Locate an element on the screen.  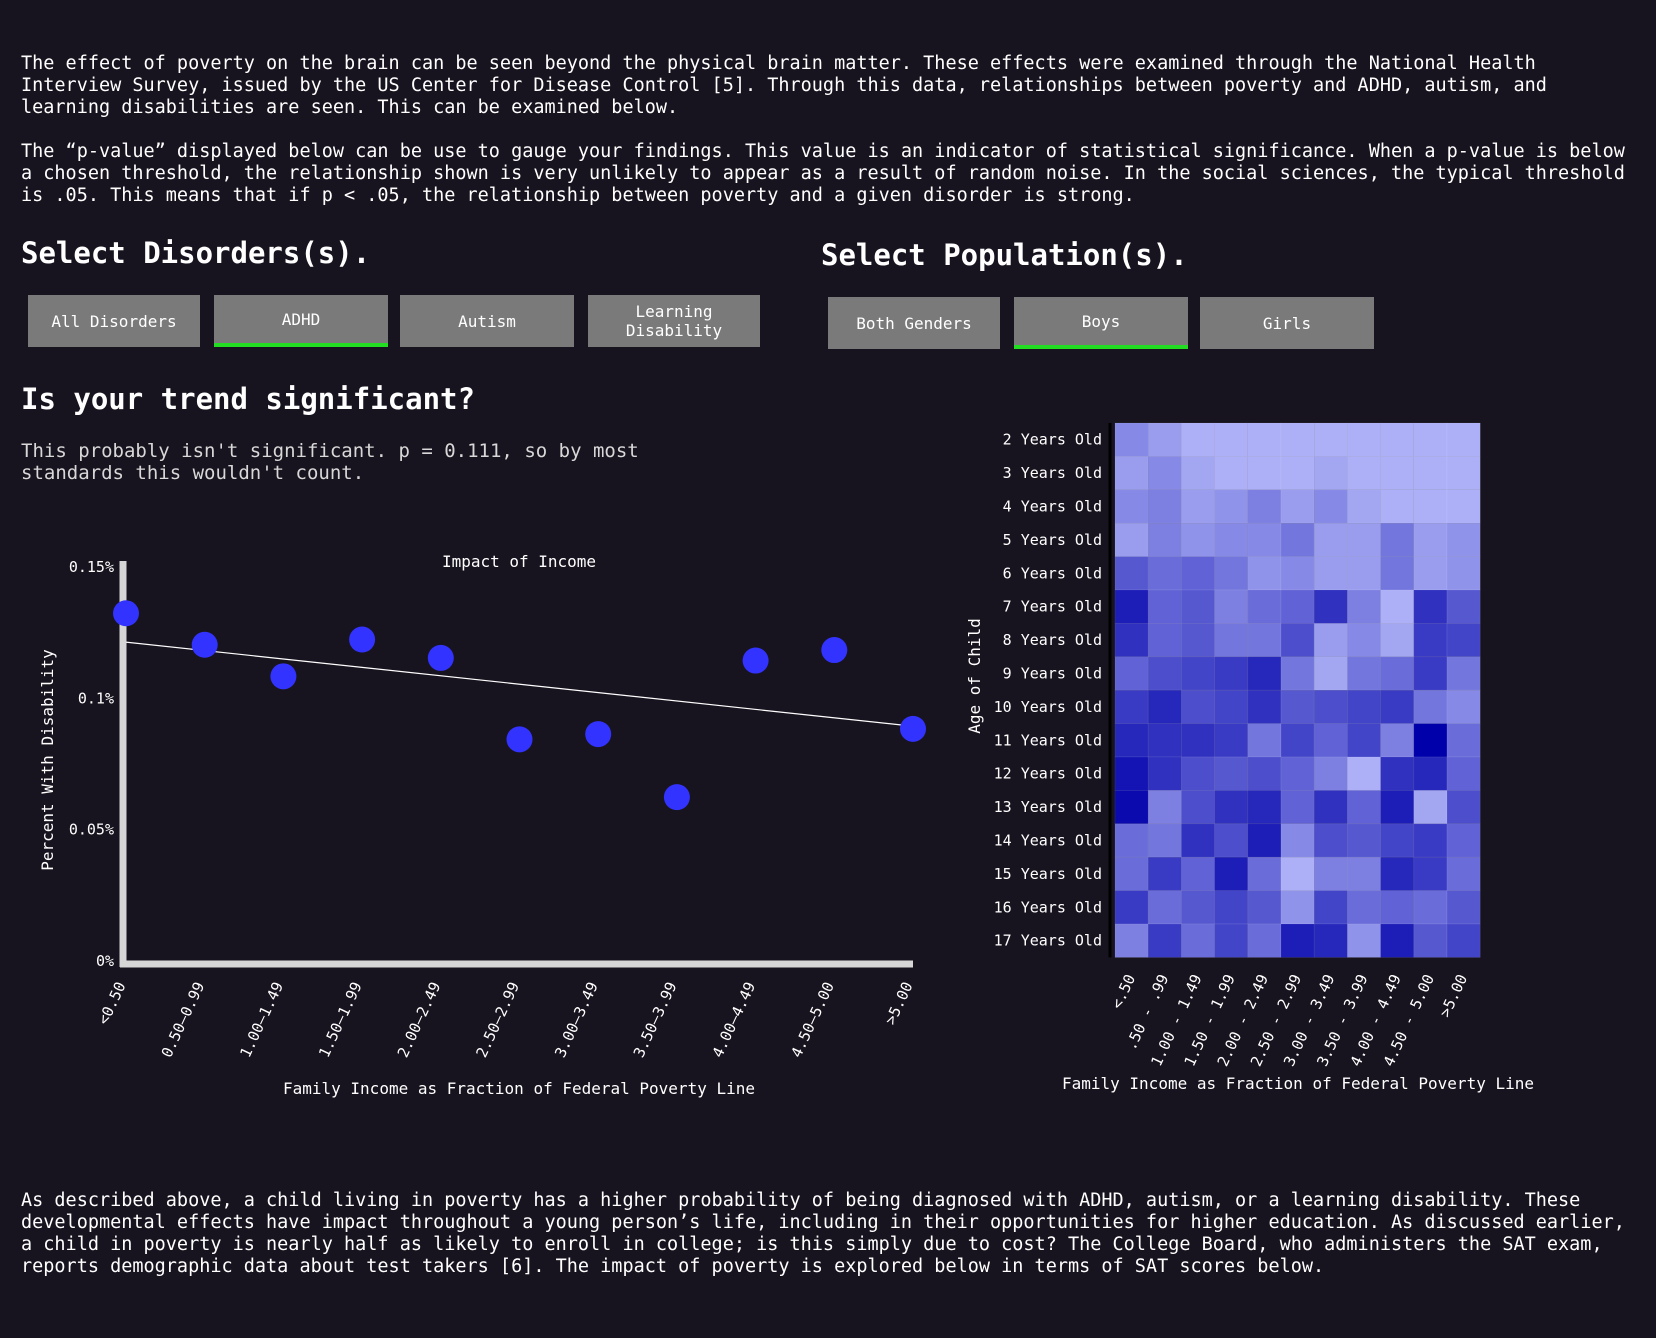
x-tick-label: >5.00 is located at coordinates (898, 1003).